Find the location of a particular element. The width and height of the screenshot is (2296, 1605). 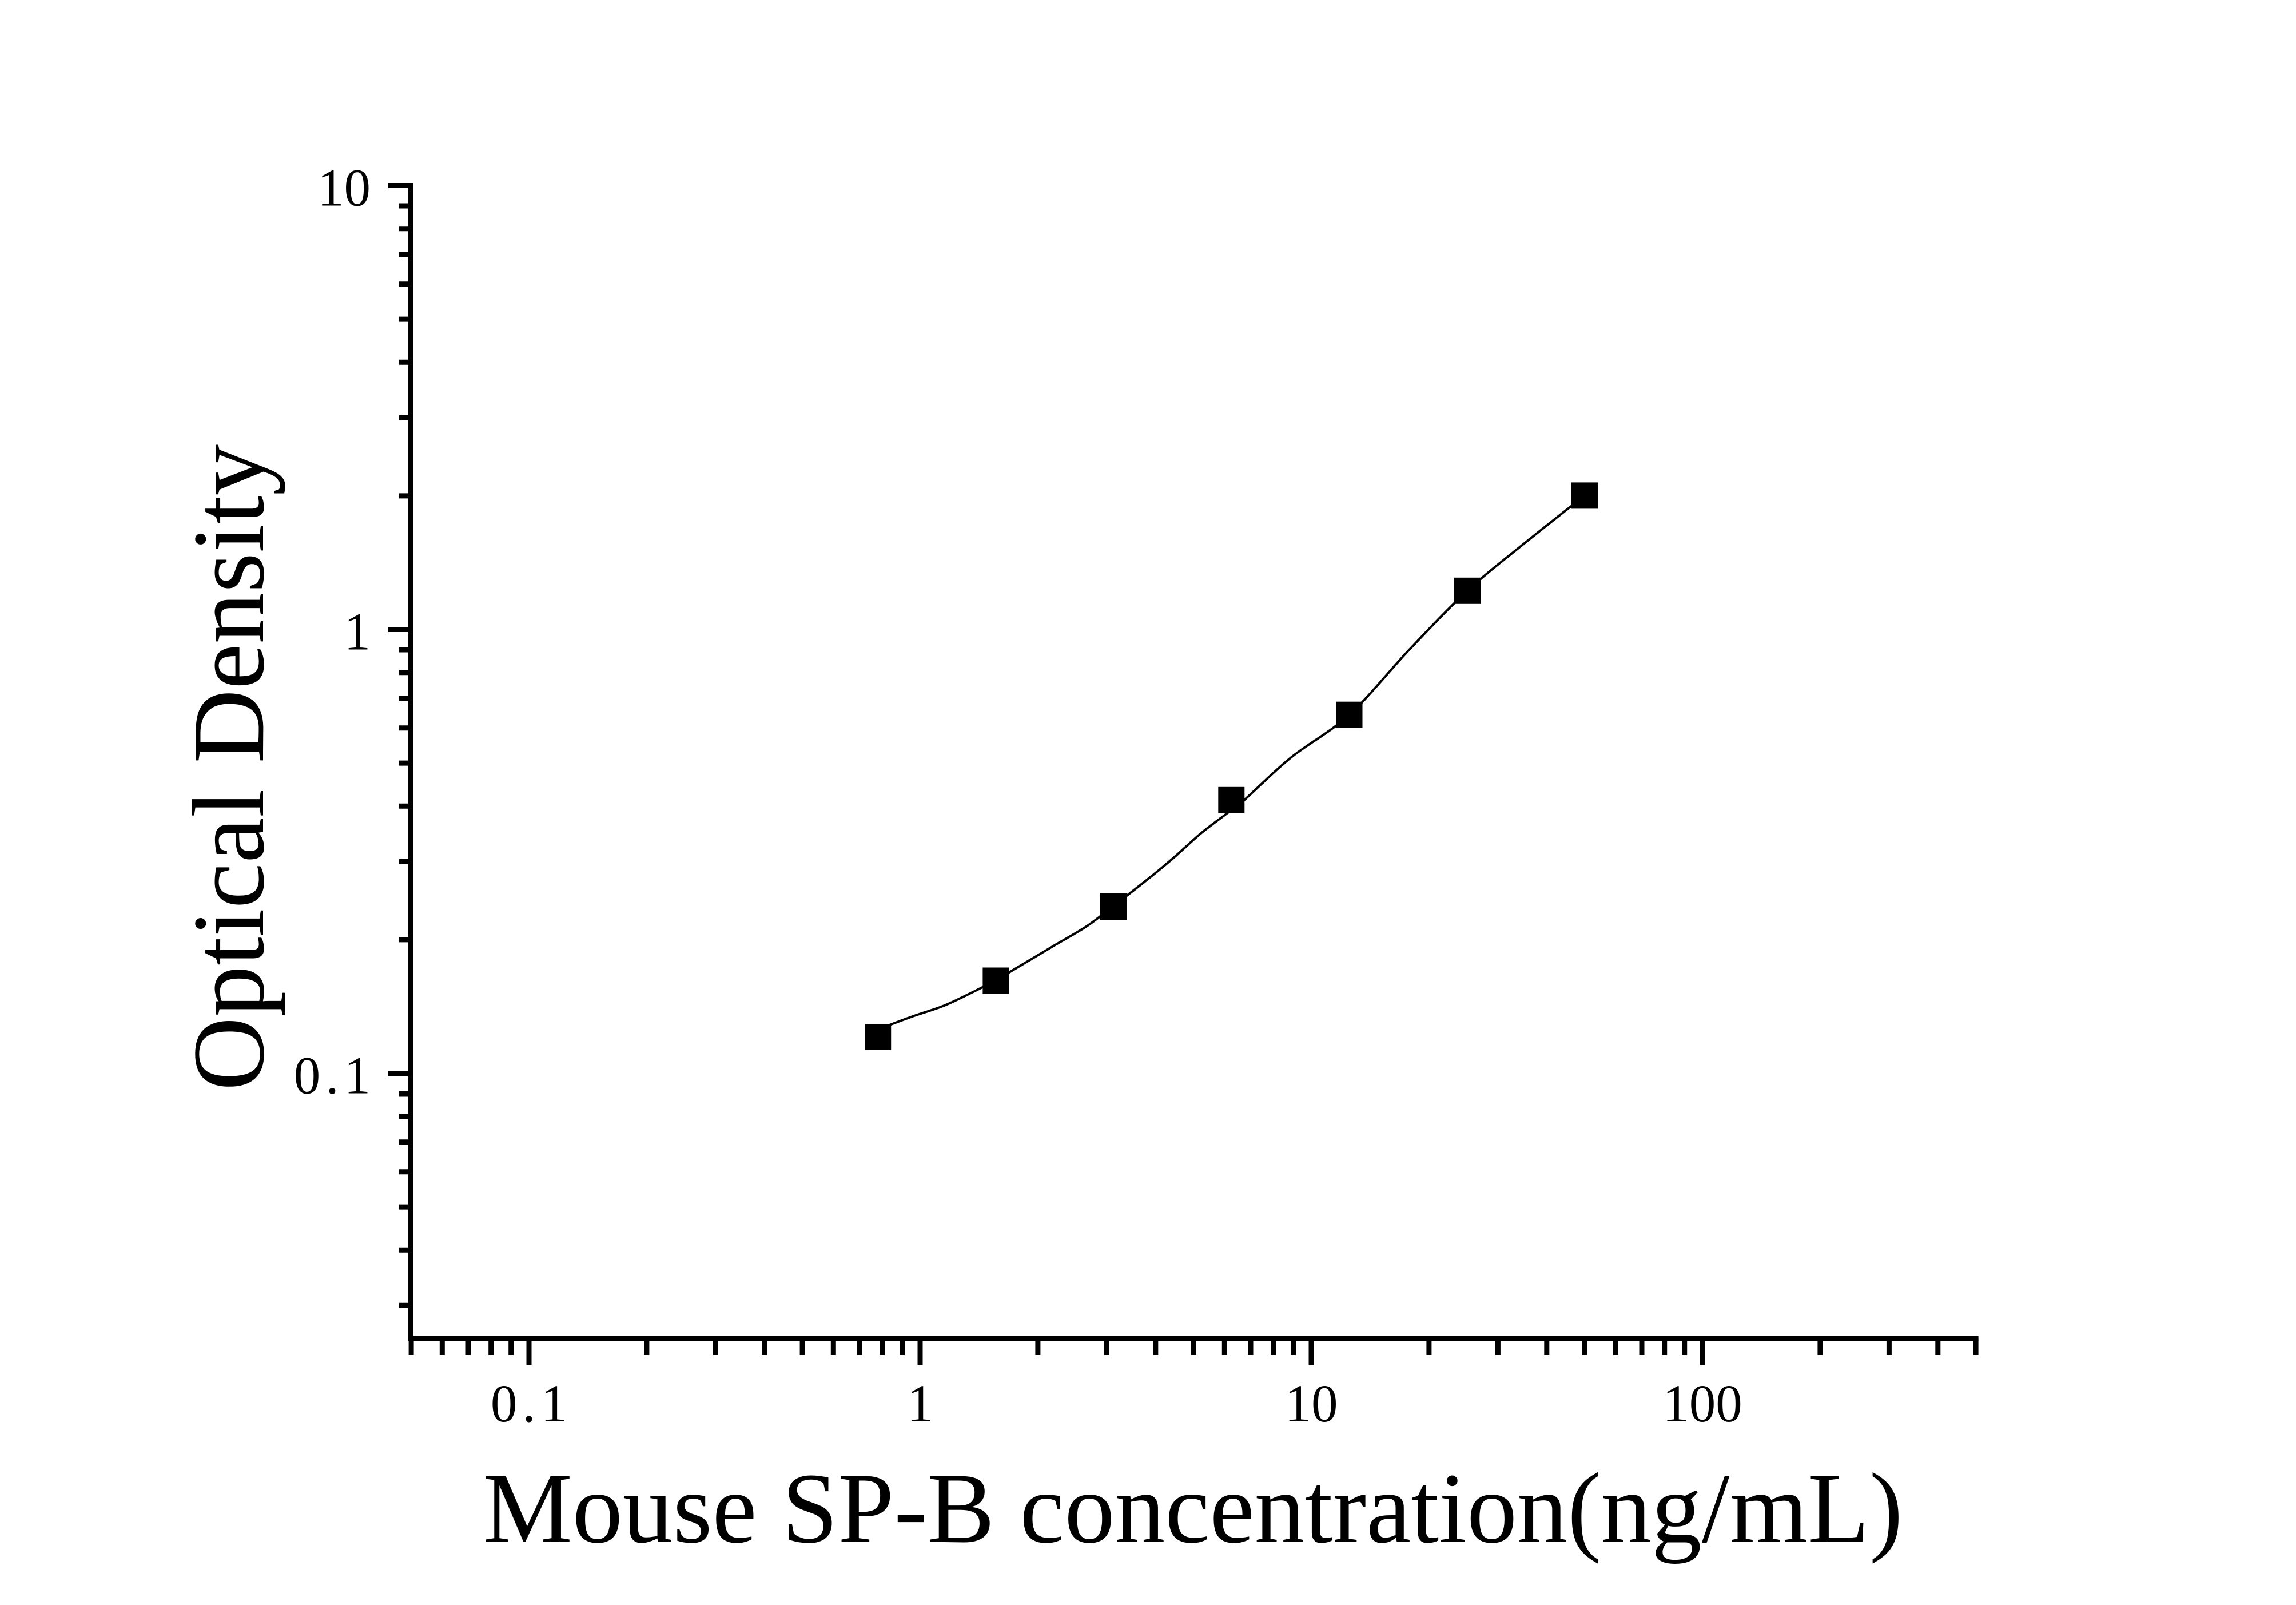

svg-text: Optical Density is located at coordinates (229, 767).